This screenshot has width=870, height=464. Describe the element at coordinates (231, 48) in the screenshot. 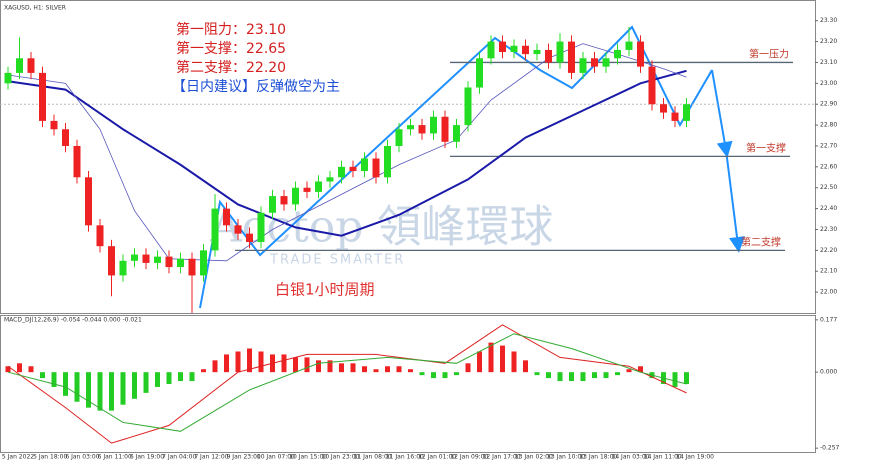

I see `annotation: 第一支撑：22.65` at that location.